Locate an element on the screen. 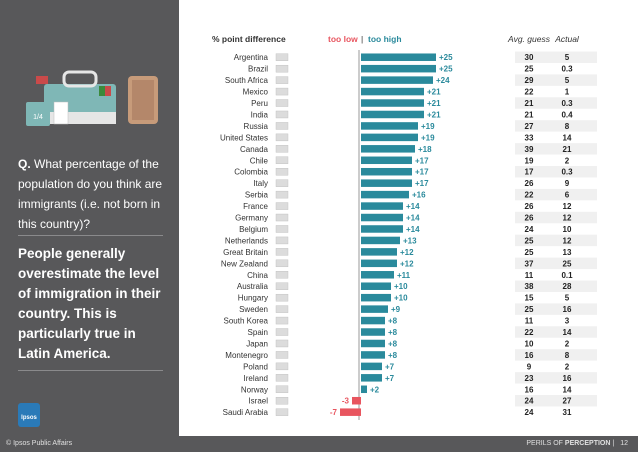  actual-value: 6 is located at coordinates (567, 195).